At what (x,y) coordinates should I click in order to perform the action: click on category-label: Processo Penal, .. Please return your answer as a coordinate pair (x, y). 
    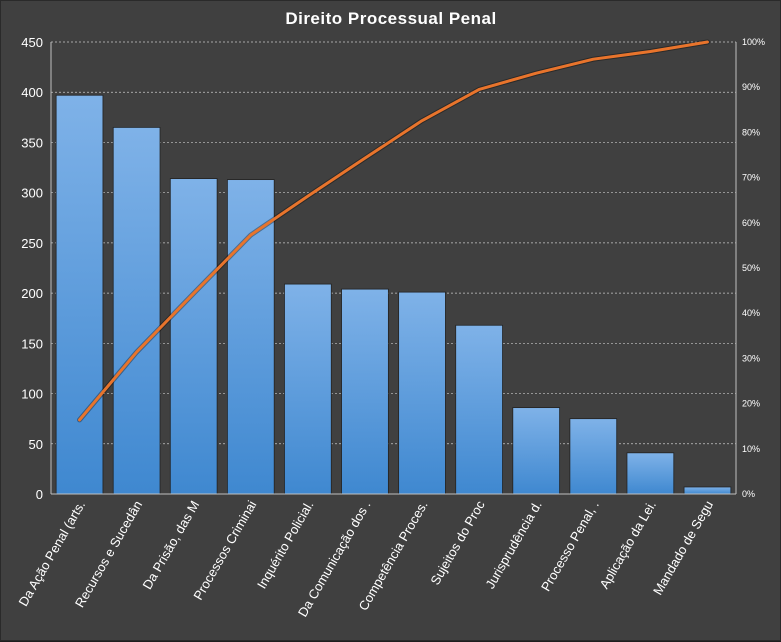
    Looking at the image, I should click on (570, 546).